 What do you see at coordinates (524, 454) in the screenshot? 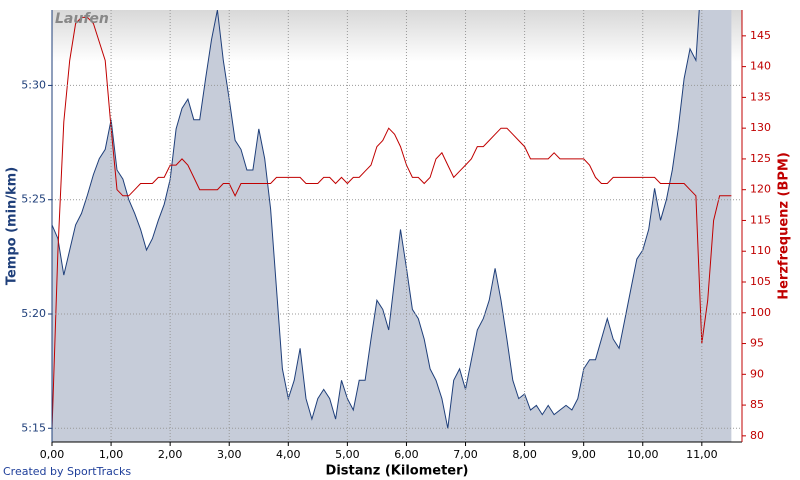
I see `x-tick-label: 8,00` at bounding box center [524, 454].